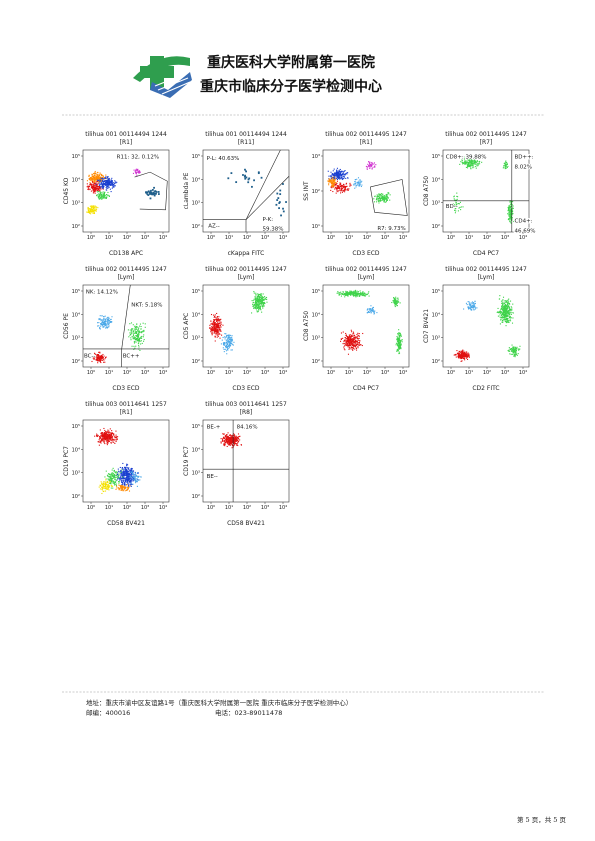 The image size is (595, 841). I want to click on y-tick-label: 10², so click(76, 227).